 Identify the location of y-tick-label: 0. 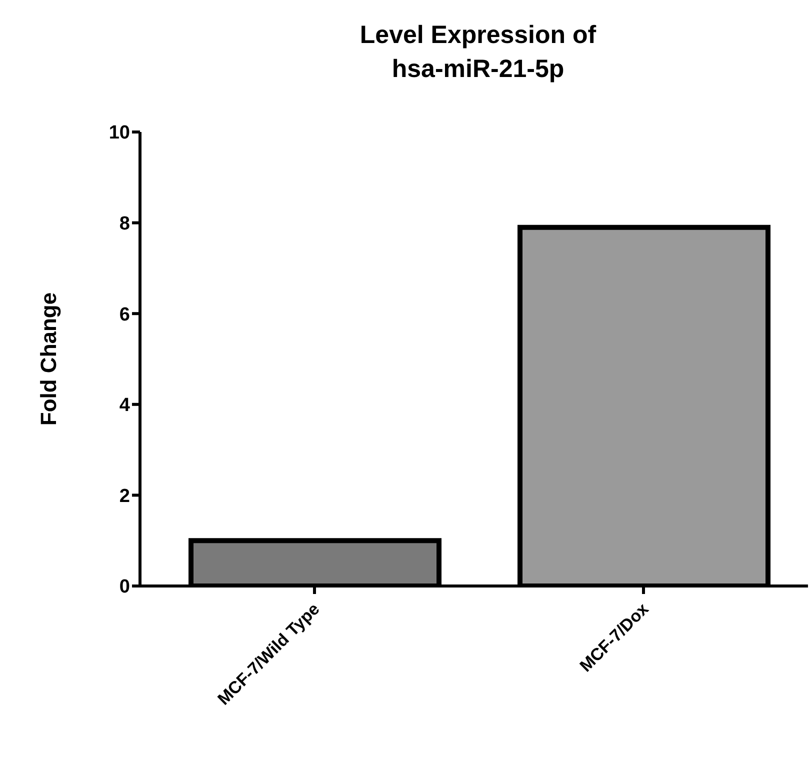
(124, 587).